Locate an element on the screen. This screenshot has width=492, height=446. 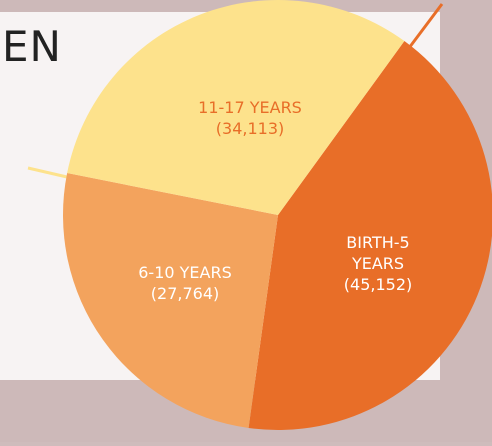
category-label: BIRTH-5 YEARS is located at coordinates (378, 253).